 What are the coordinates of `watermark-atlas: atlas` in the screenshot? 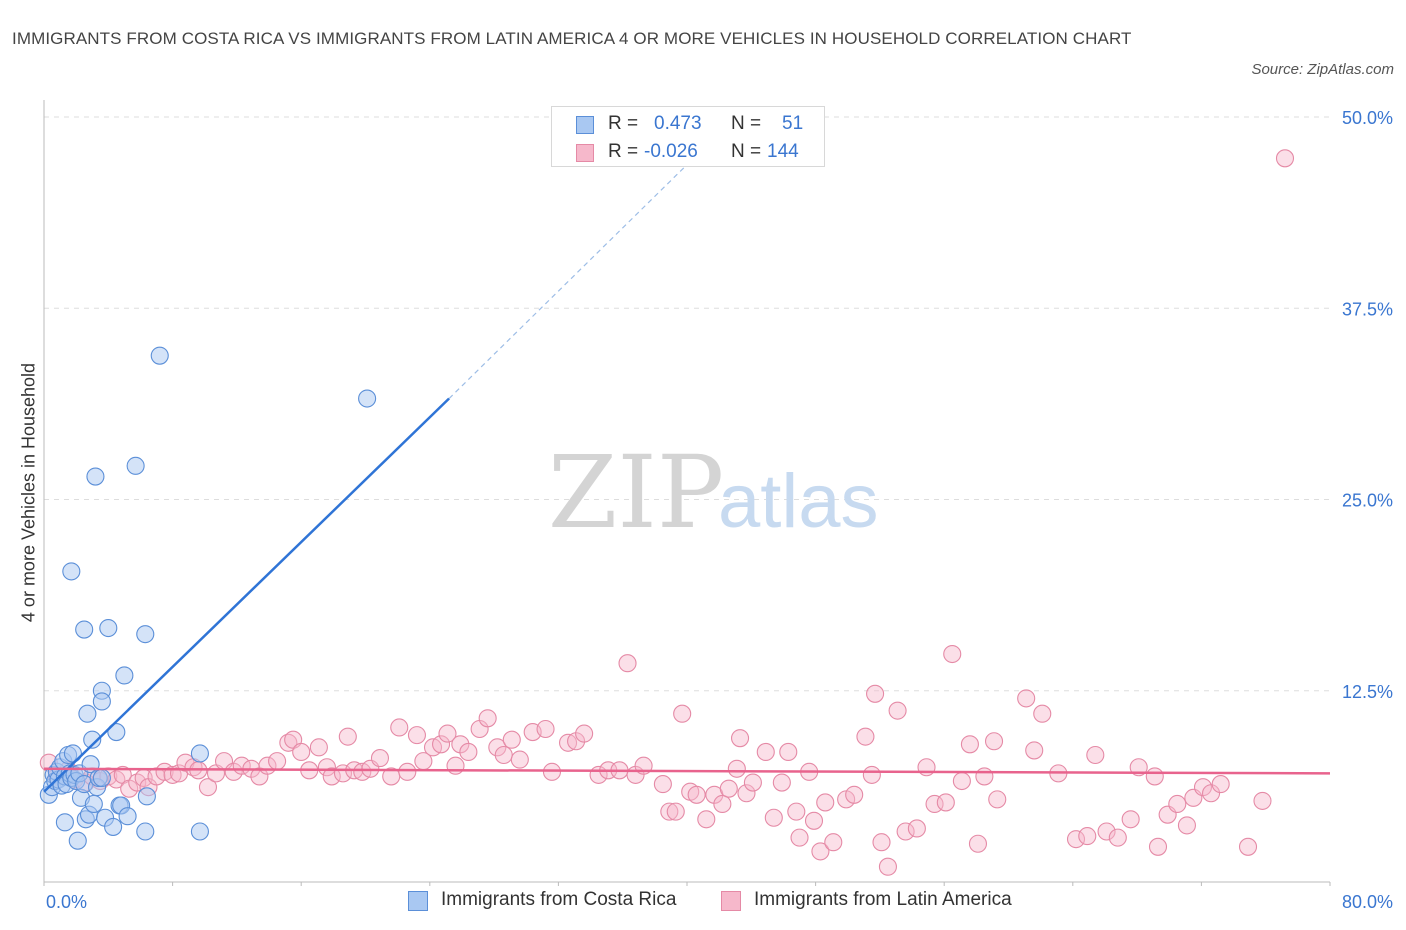 It's located at (798, 501).